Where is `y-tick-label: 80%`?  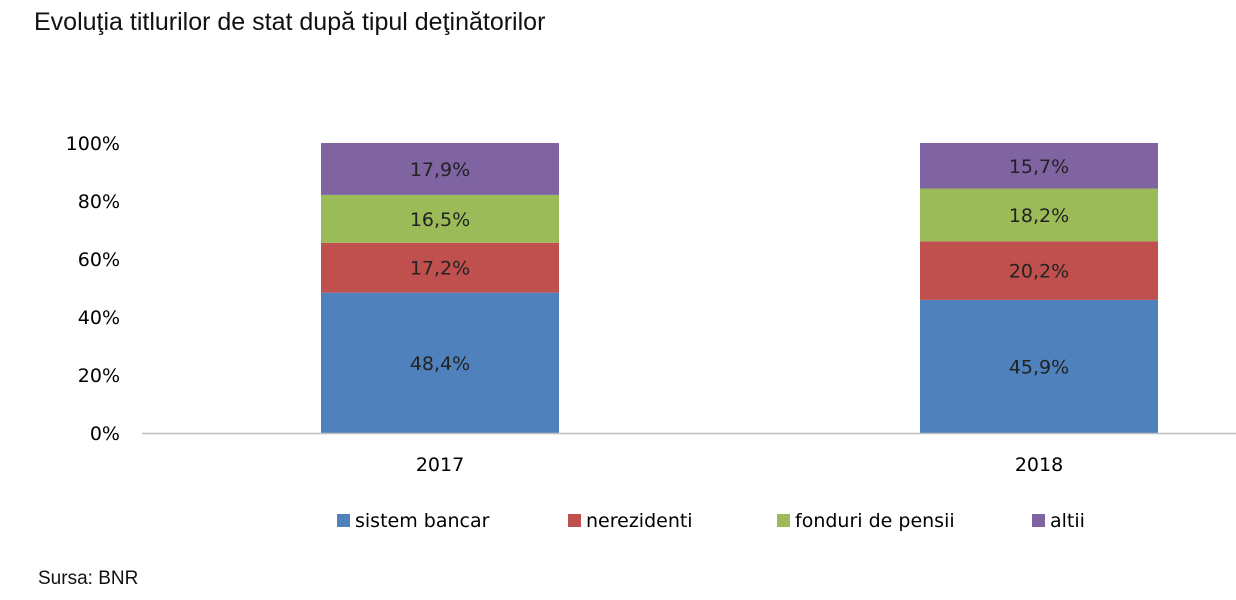
y-tick-label: 80% is located at coordinates (99, 202).